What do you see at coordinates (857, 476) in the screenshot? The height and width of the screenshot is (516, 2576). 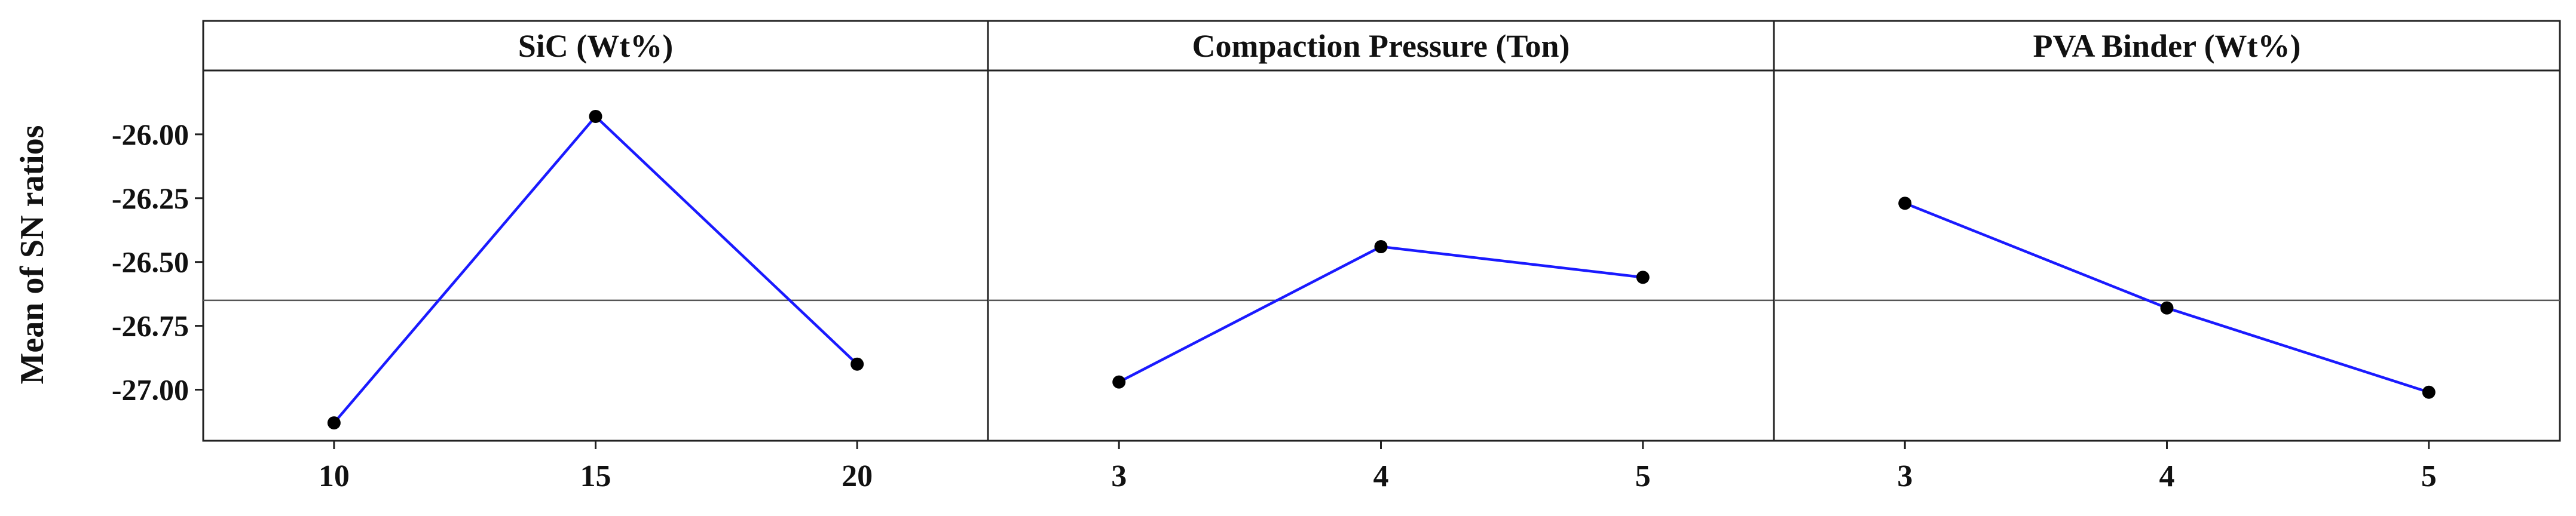 I see `x-tick-label: 20` at bounding box center [857, 476].